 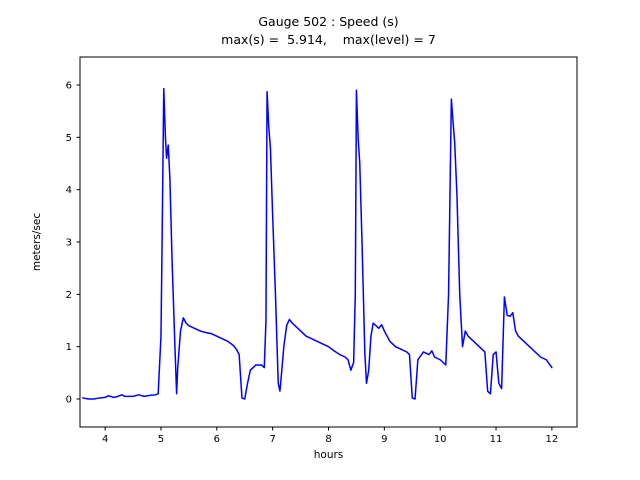 What do you see at coordinates (69, 347) in the screenshot?
I see `y-tick-label: 1` at bounding box center [69, 347].